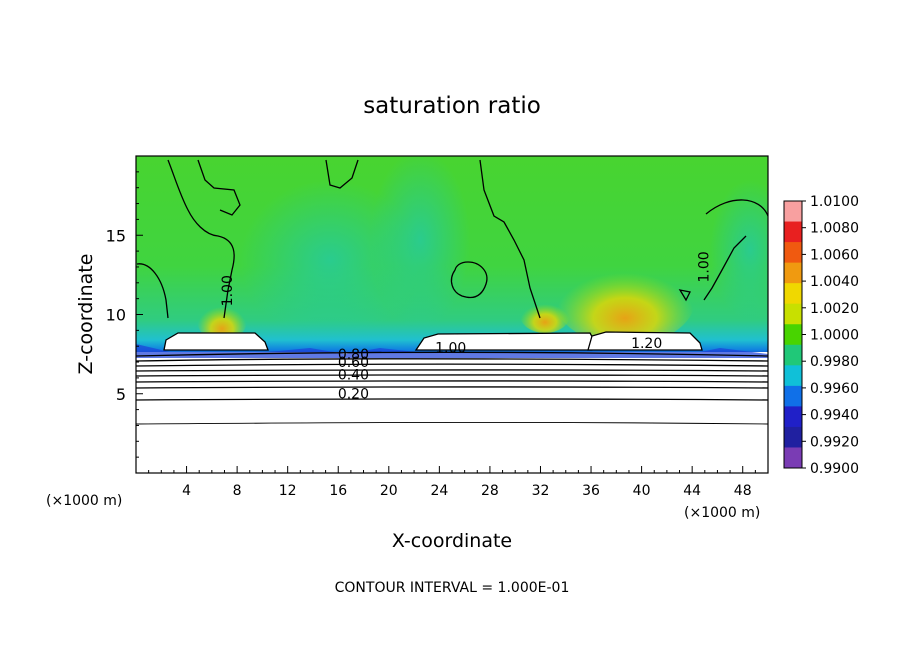 This screenshot has height=654, width=904. What do you see at coordinates (834, 229) in the screenshot?
I see `colorbar-tick-label: 1.0080` at bounding box center [834, 229].